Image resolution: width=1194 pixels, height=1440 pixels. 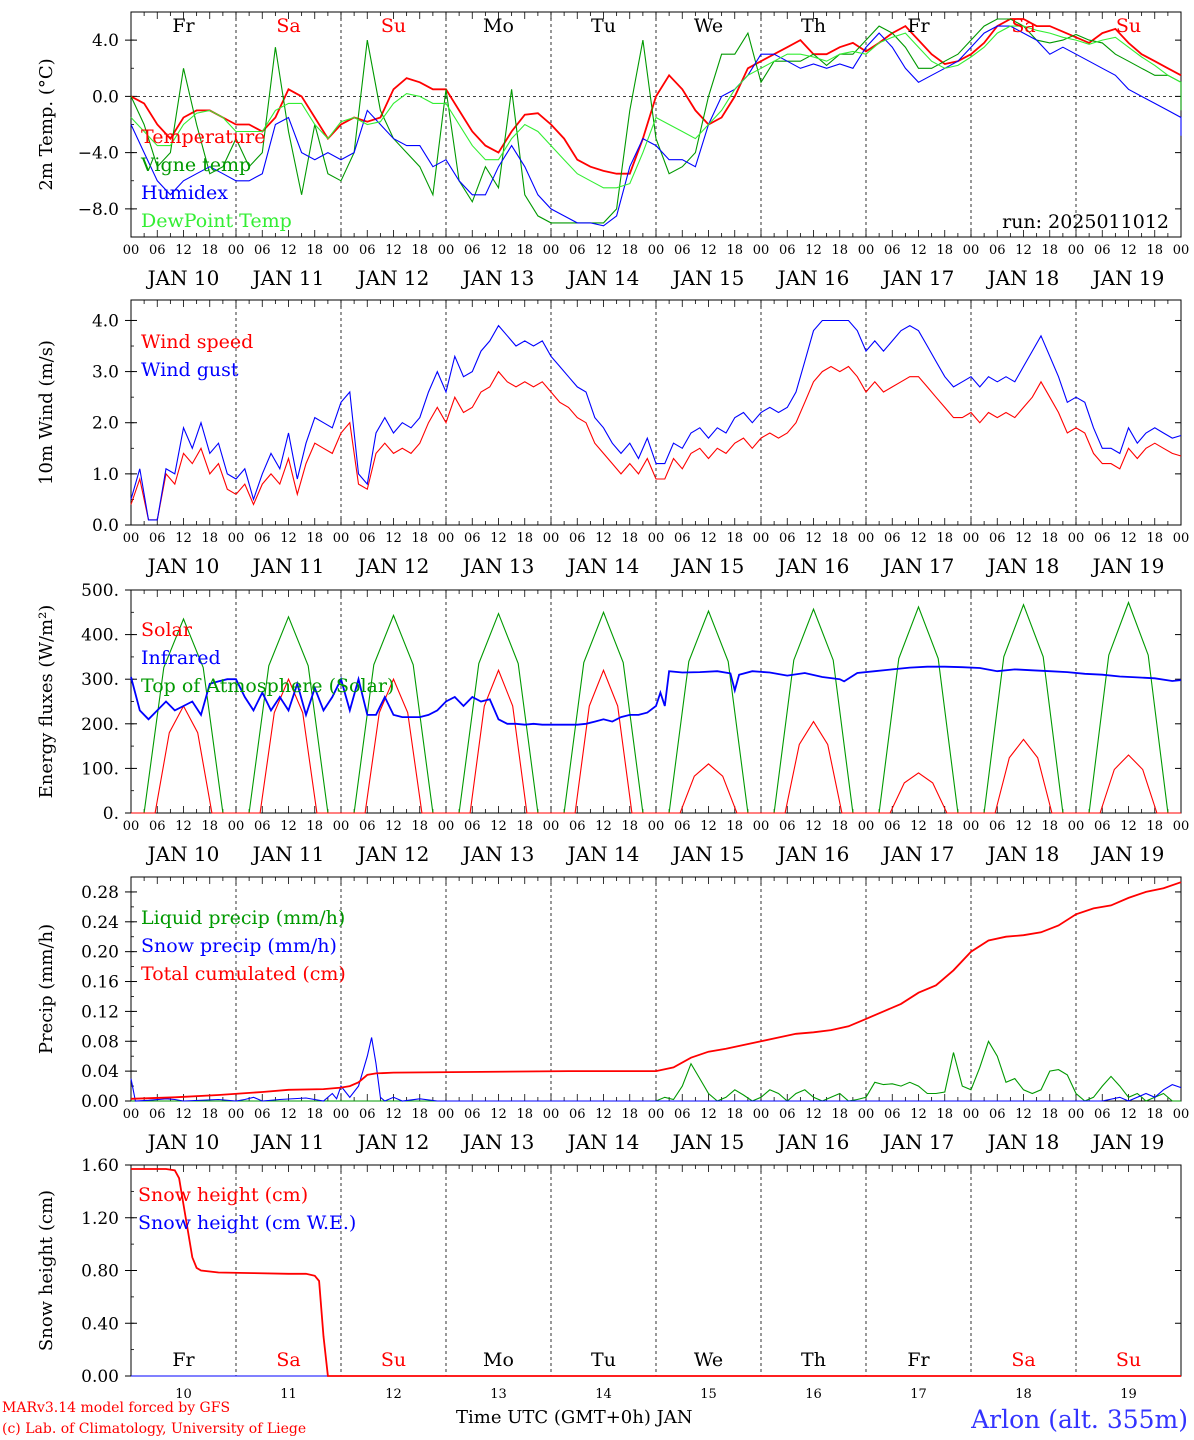 What do you see at coordinates (393, 854) in the screenshot?
I see `date-label: JAN 12` at bounding box center [393, 854].